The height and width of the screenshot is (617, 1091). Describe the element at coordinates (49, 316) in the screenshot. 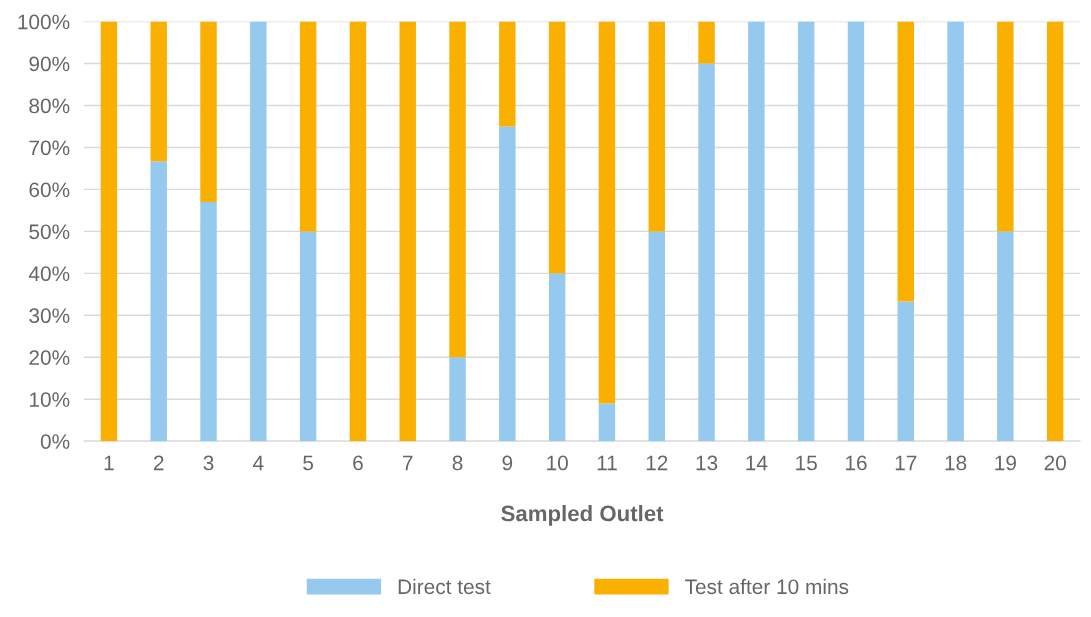

I see `y-tick-label: 30%` at that location.